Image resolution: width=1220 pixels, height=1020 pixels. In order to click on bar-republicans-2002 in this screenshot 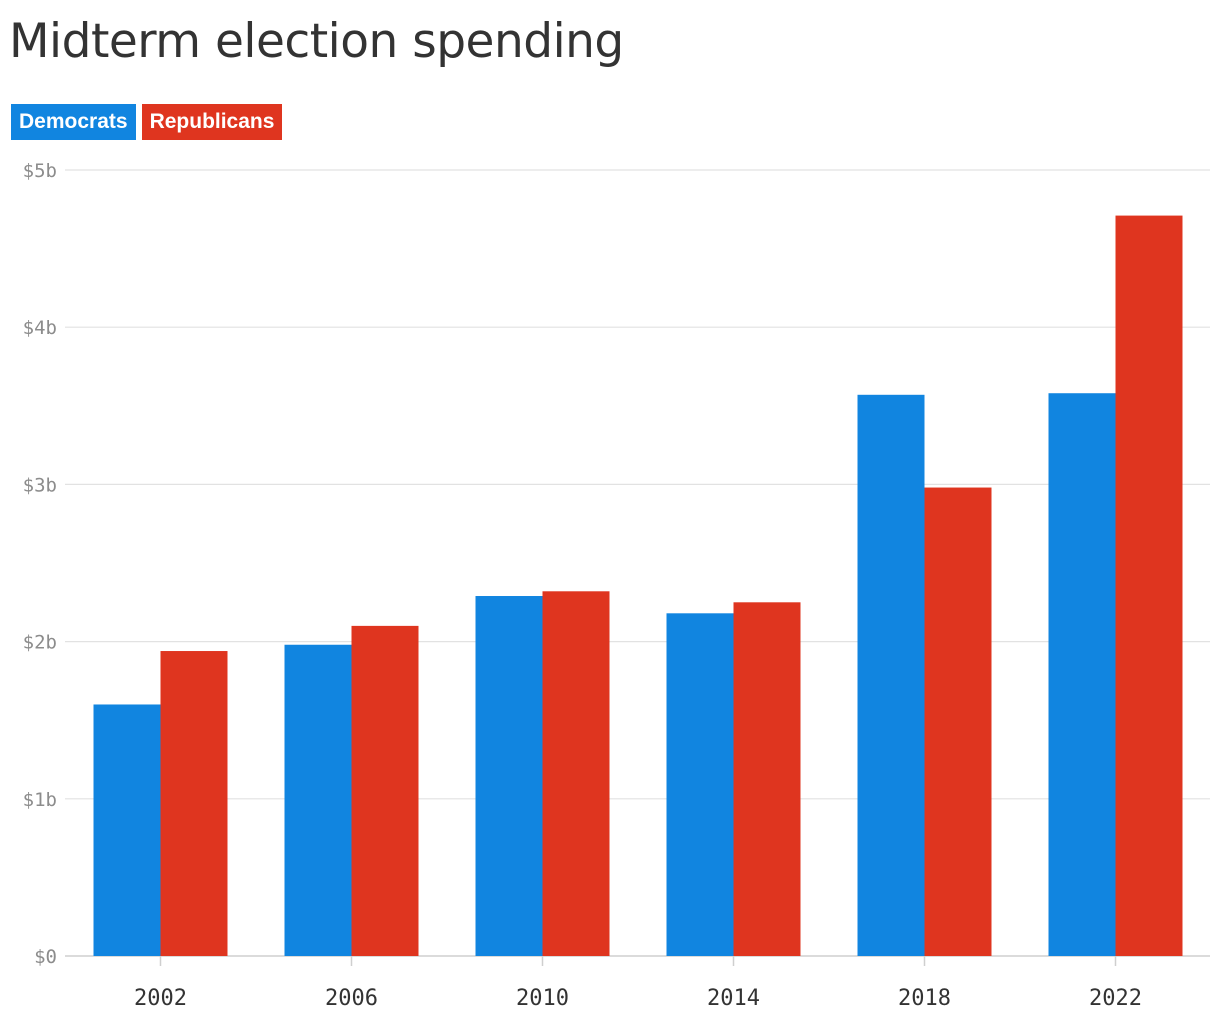, I will do `click(194, 803)`.